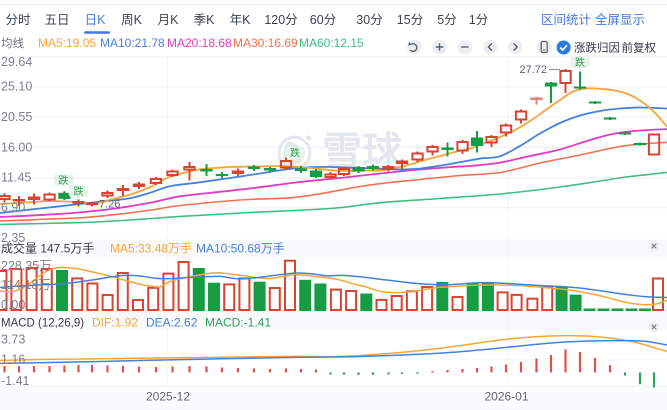  I want to click on svg-text: 11.45, so click(16, 178).